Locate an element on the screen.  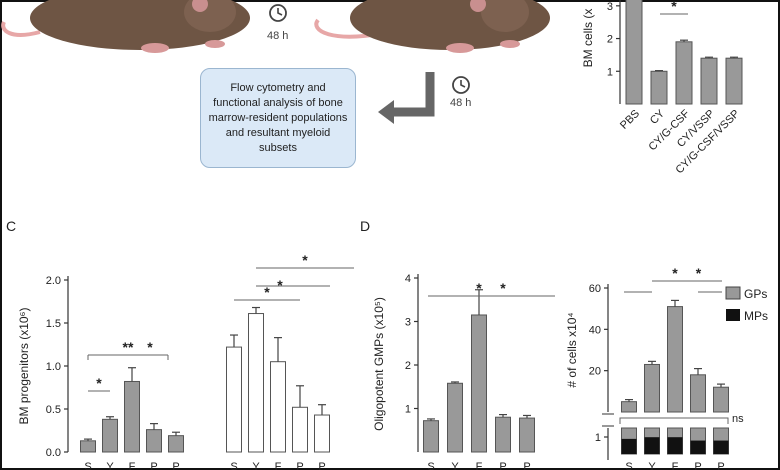
y-tick-label: 60 is located at coordinates (595, 289).